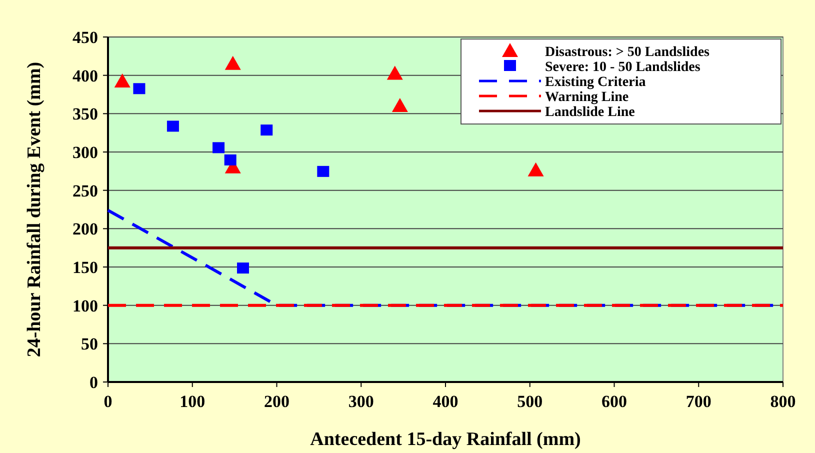 The height and width of the screenshot is (453, 815). What do you see at coordinates (94, 382) in the screenshot?
I see `y-tick-label: 0` at bounding box center [94, 382].